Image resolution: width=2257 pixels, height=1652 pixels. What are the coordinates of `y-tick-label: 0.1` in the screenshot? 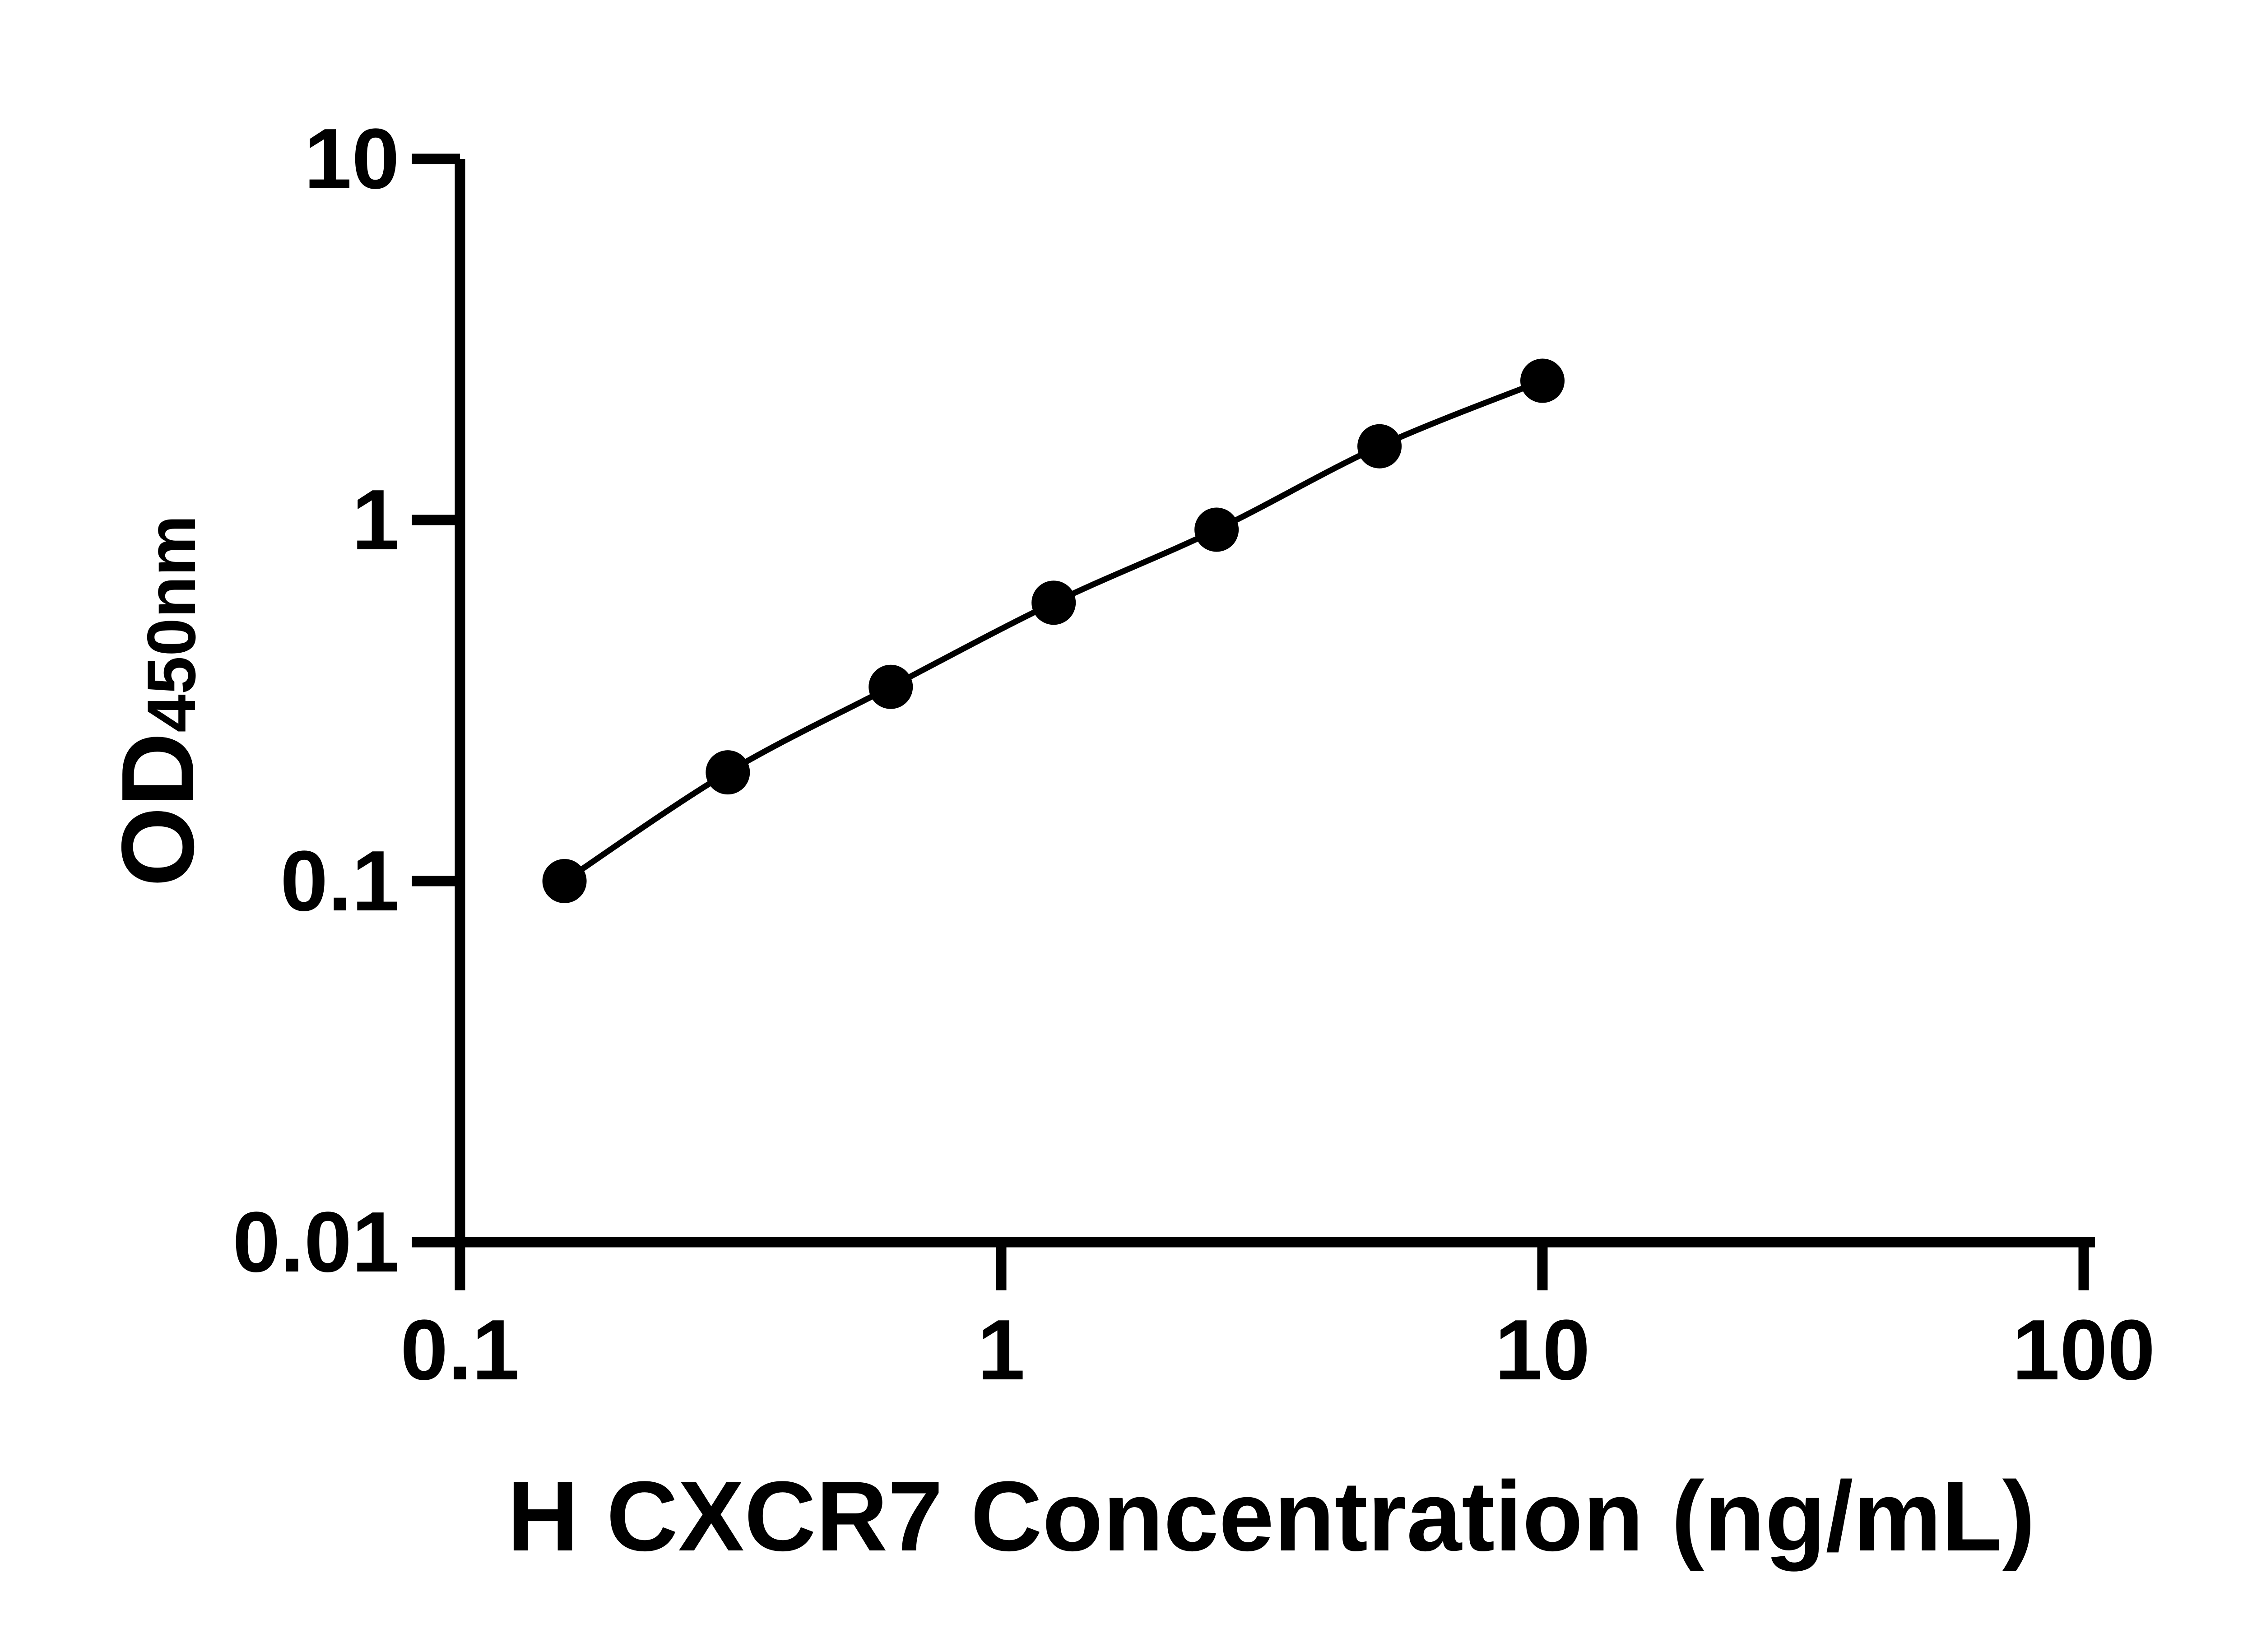 It's located at (340, 881).